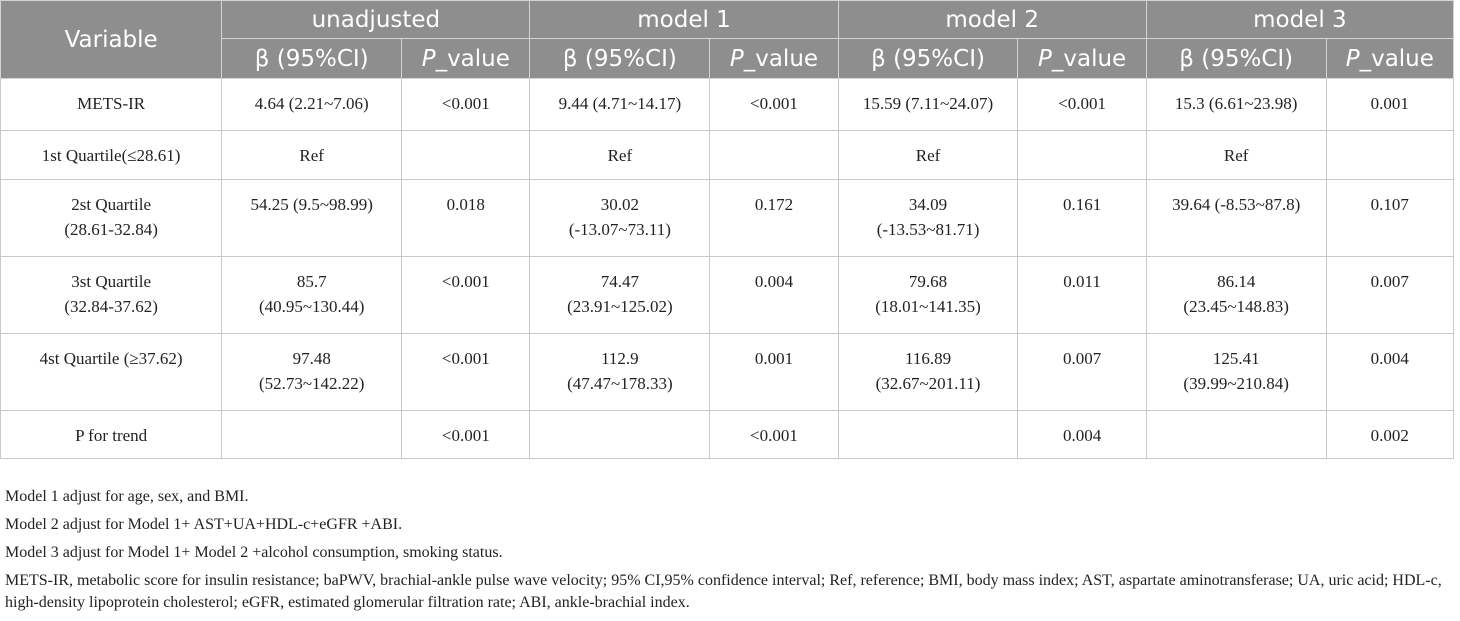 The image size is (1460, 621). Describe the element at coordinates (928, 358) in the screenshot. I see `beta-text-line: 116.89` at that location.